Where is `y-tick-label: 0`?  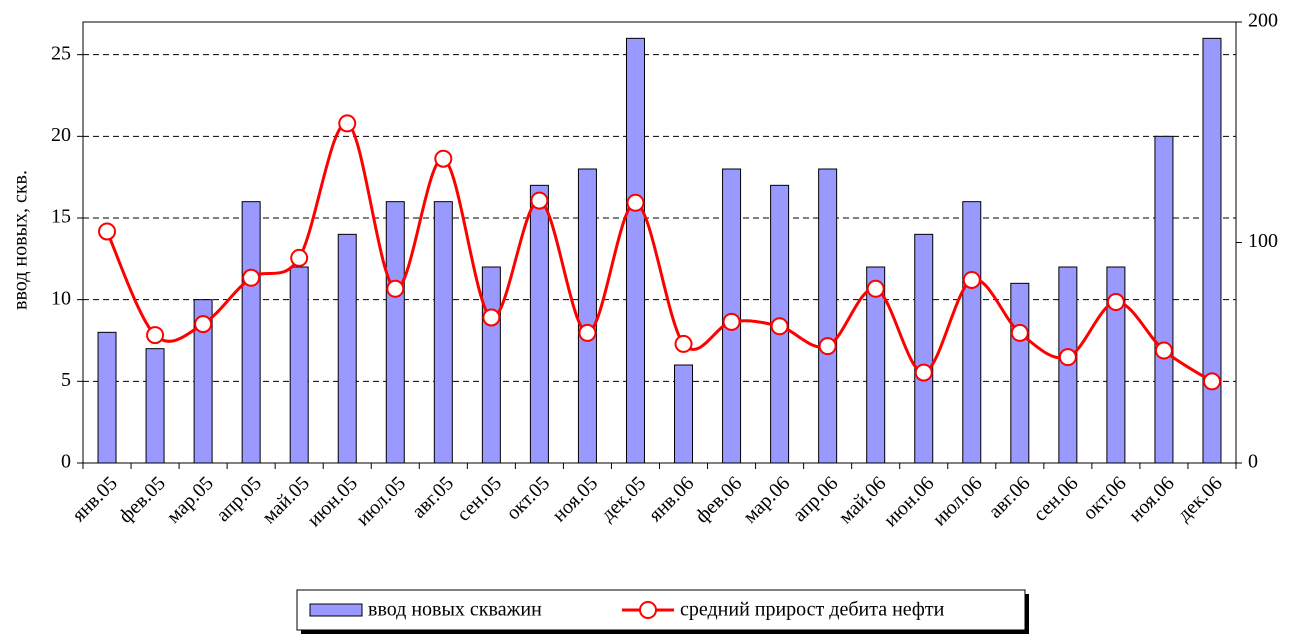 y-tick-label: 0 is located at coordinates (66, 462).